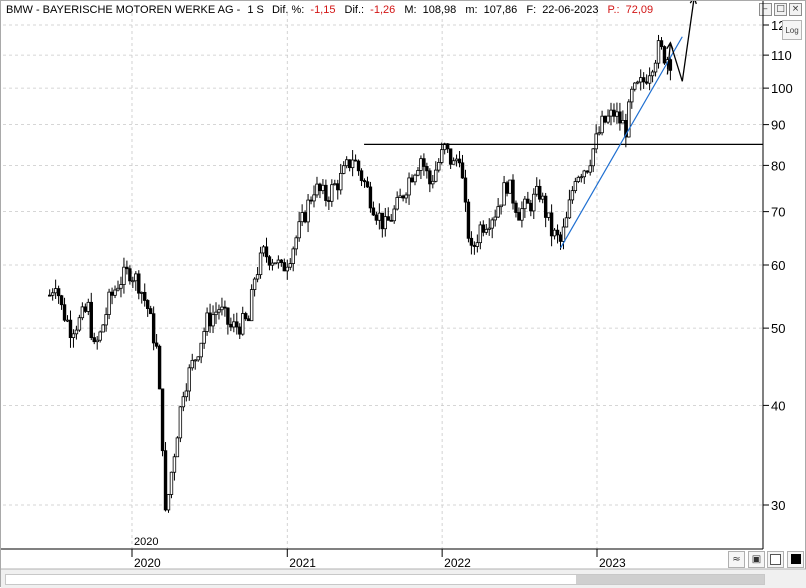 This screenshot has width=806, height=588. Describe the element at coordinates (756, 559) in the screenshot. I see `save-icon: ▣` at that location.